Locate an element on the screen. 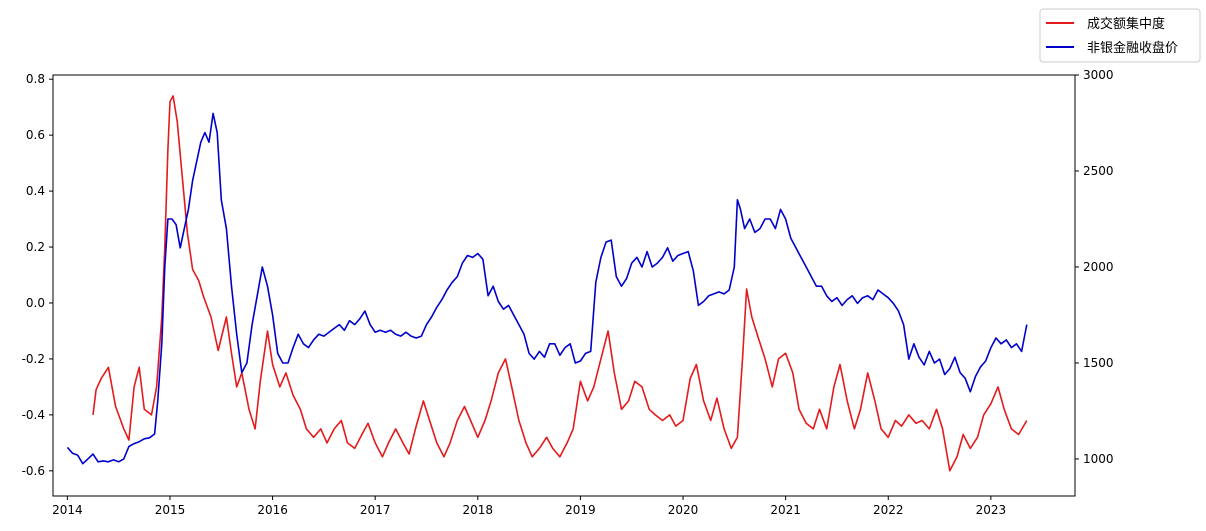 The width and height of the screenshot is (1206, 531). right-tick-label-1: 1500 is located at coordinates (1098, 363).